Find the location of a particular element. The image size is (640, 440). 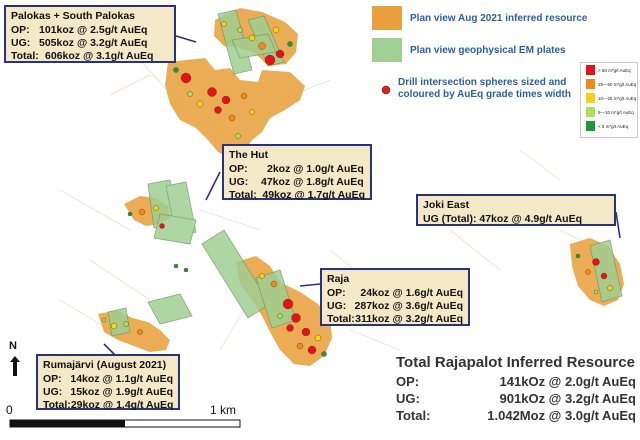

callout-row: UG: 505koz @ 3.2g/t AuEq is located at coordinates (90, 43).